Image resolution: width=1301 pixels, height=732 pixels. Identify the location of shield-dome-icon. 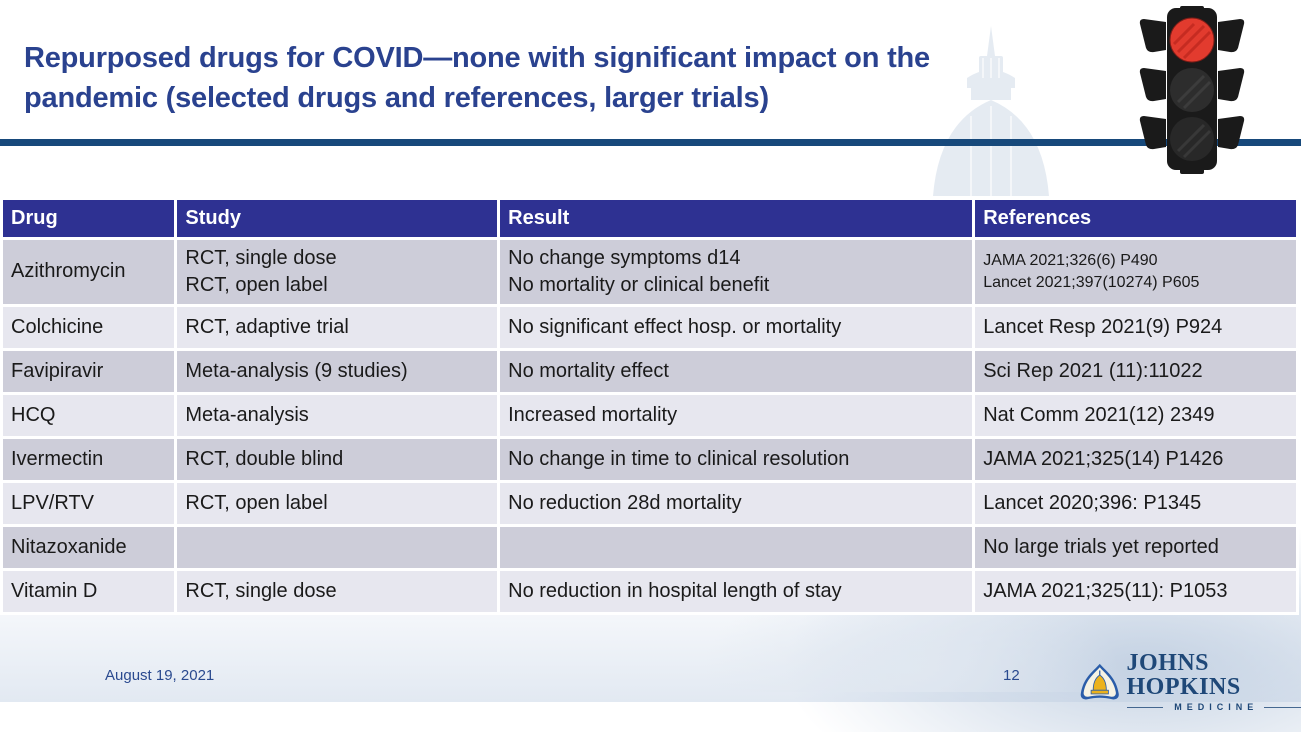
(1100, 682).